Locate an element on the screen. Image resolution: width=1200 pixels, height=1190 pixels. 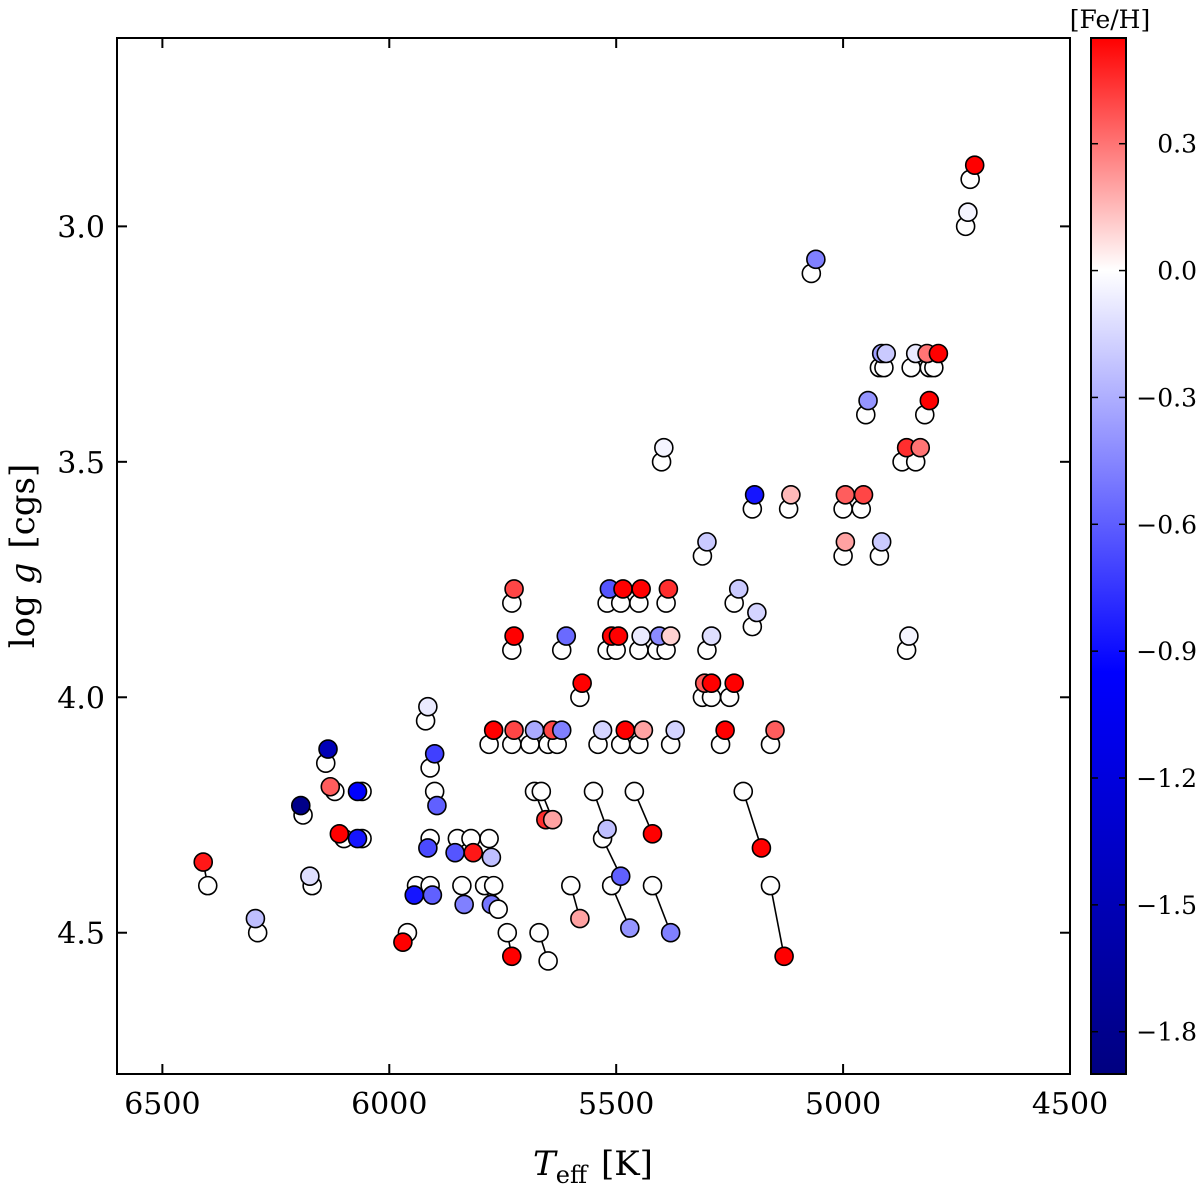
y-axis-label-text: log g [cgs] is located at coordinates (23, 556).